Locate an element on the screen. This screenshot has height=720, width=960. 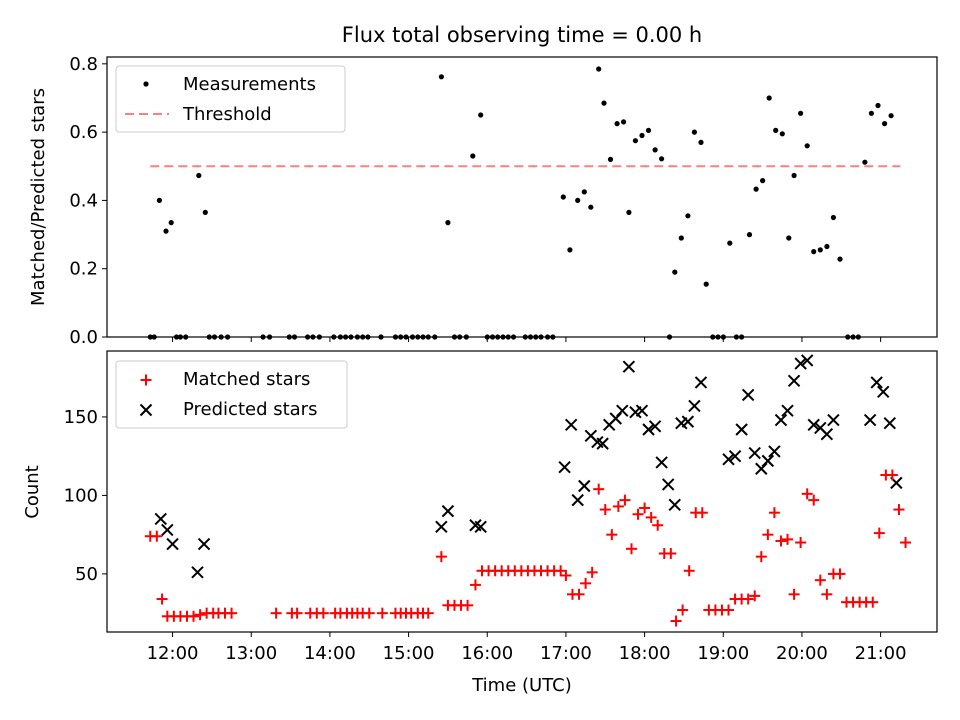
legend-measurements-label: Measurements is located at coordinates (249, 84).